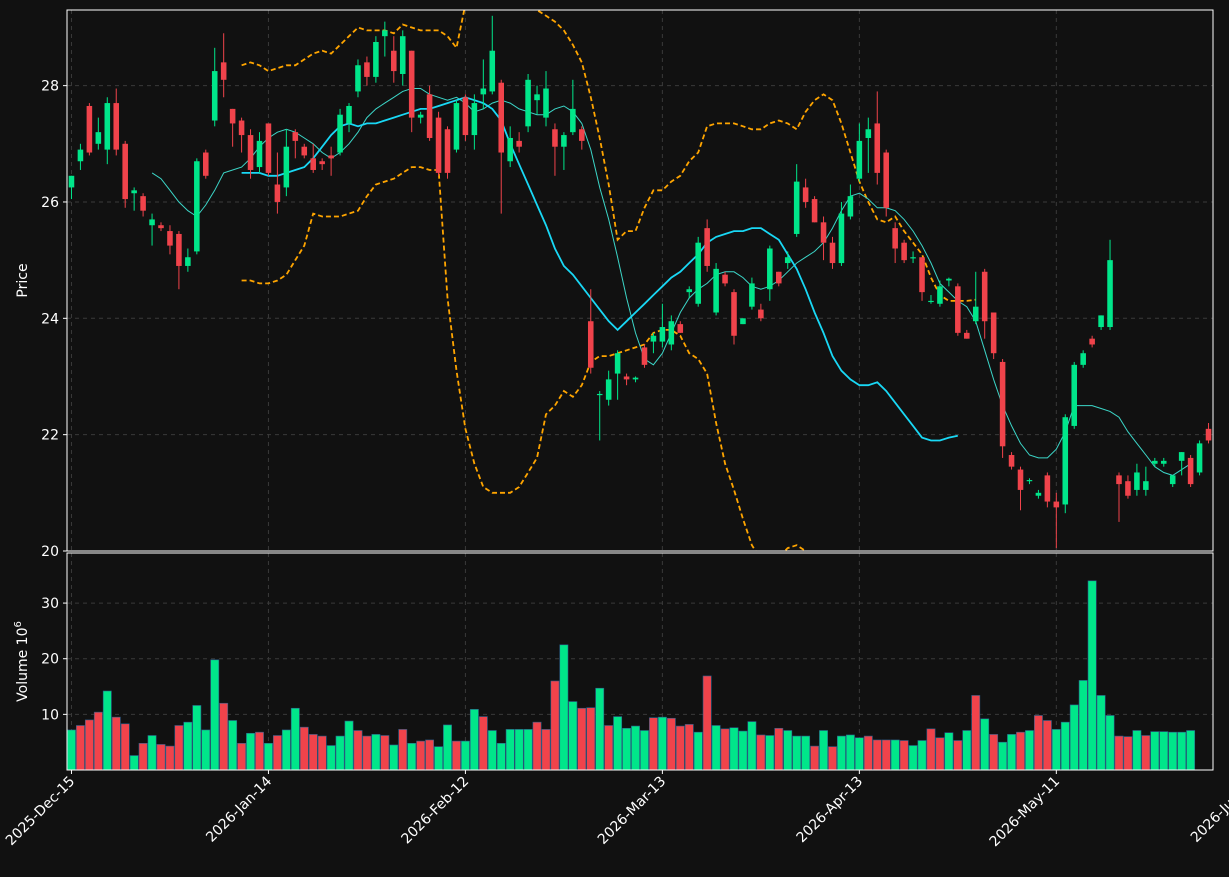 This screenshot has height=877, width=1229. What do you see at coordinates (50, 715) in the screenshot?
I see `volume-tick-label: 10` at bounding box center [50, 715].